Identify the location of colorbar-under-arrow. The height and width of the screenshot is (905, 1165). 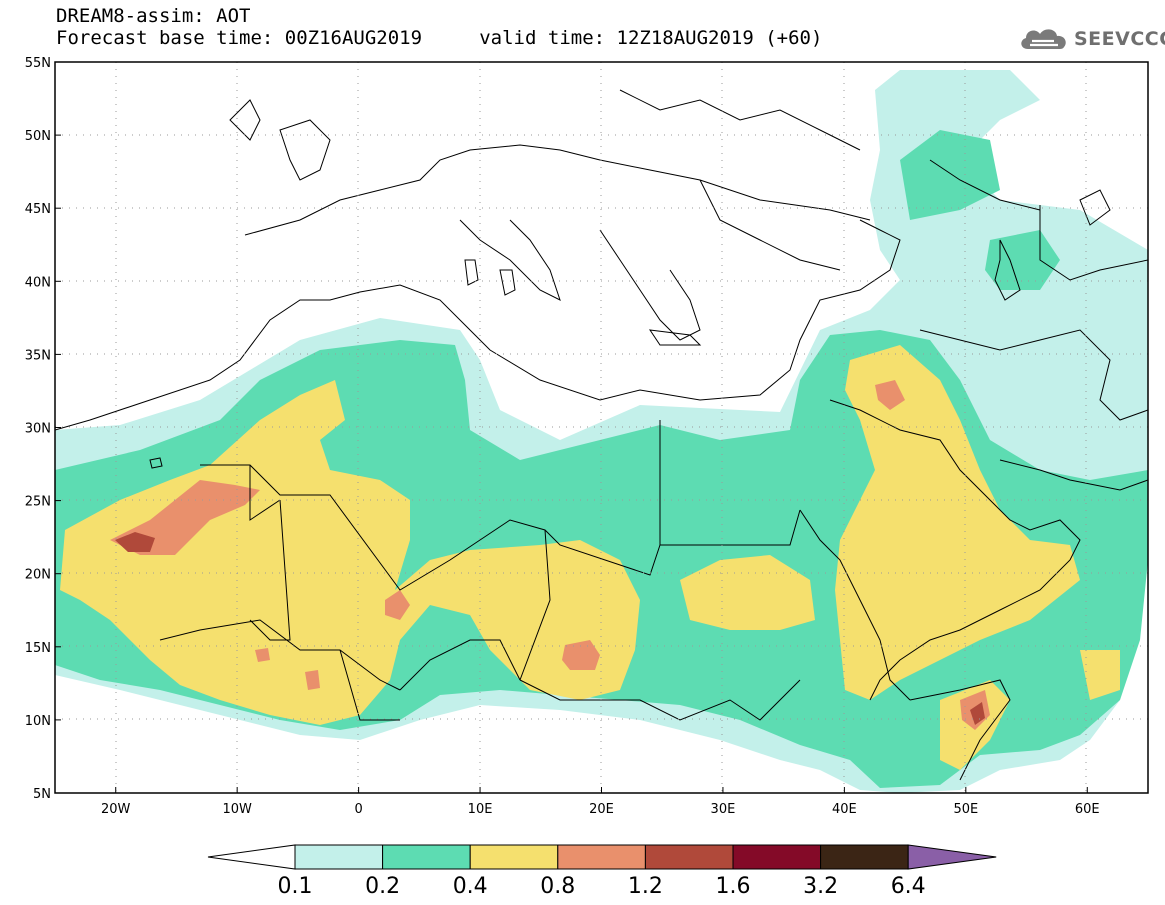
(251, 857).